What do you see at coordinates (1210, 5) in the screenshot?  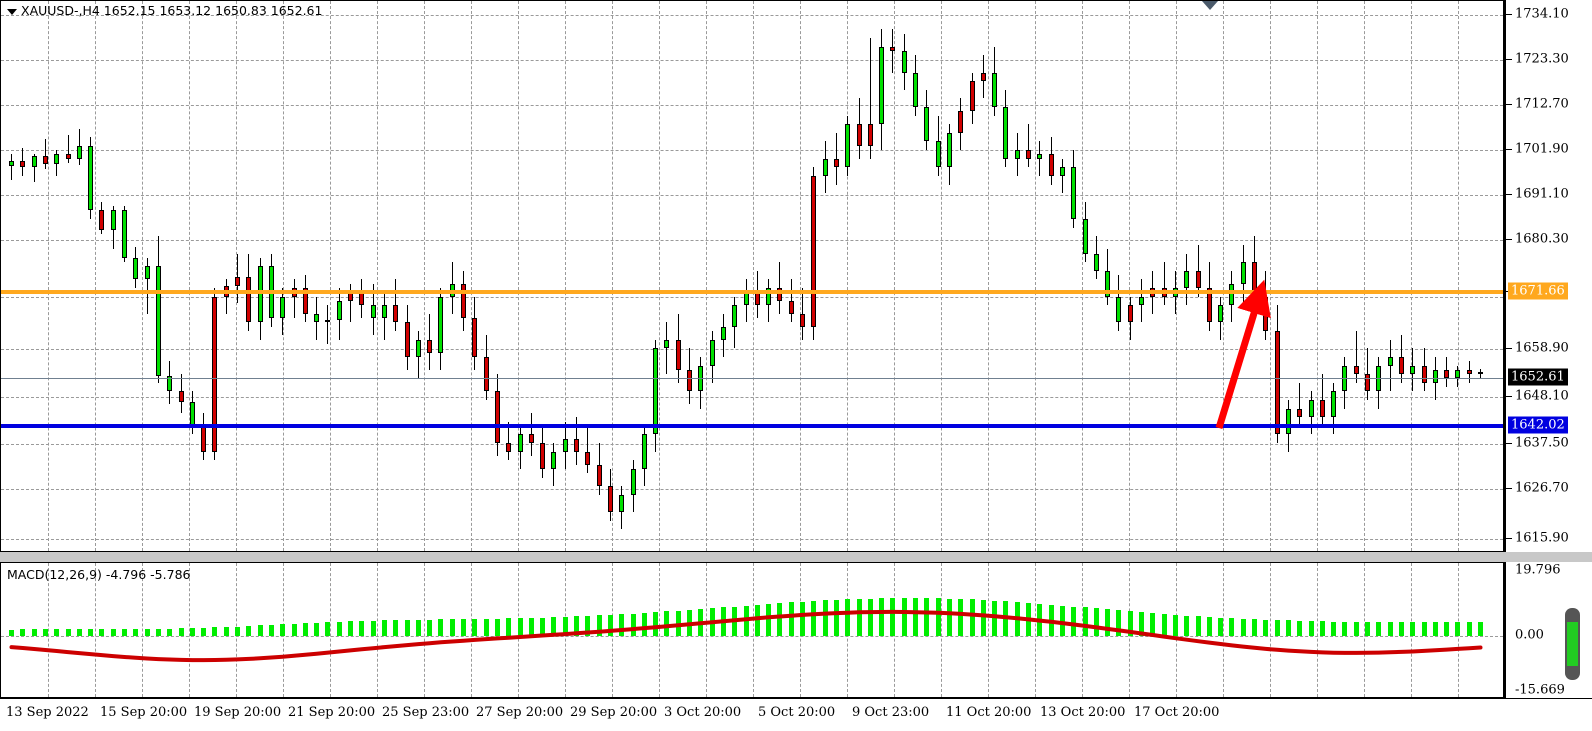 I see `chart-top-marker-icon` at bounding box center [1210, 5].